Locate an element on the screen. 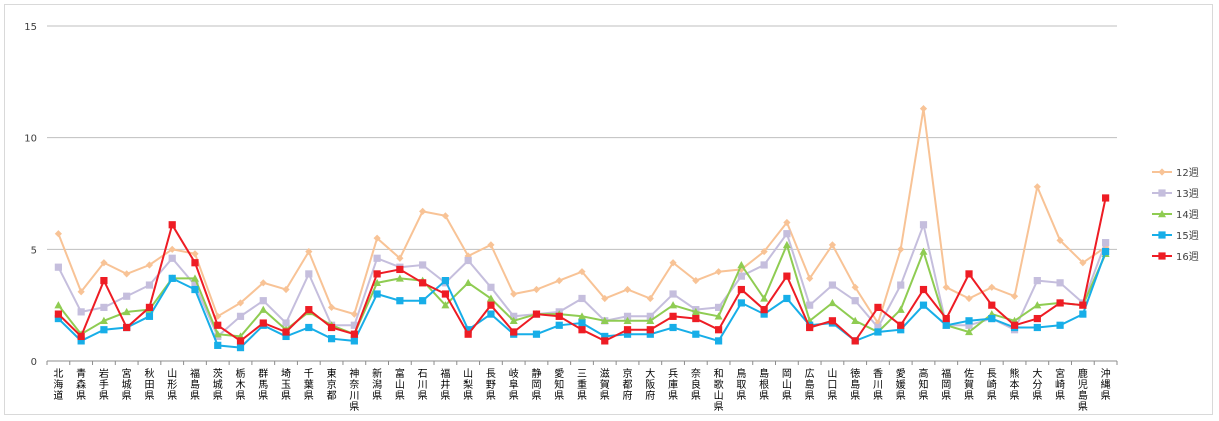 This screenshot has width=1219, height=421. category-label: 静岡県 is located at coordinates (536, 384).